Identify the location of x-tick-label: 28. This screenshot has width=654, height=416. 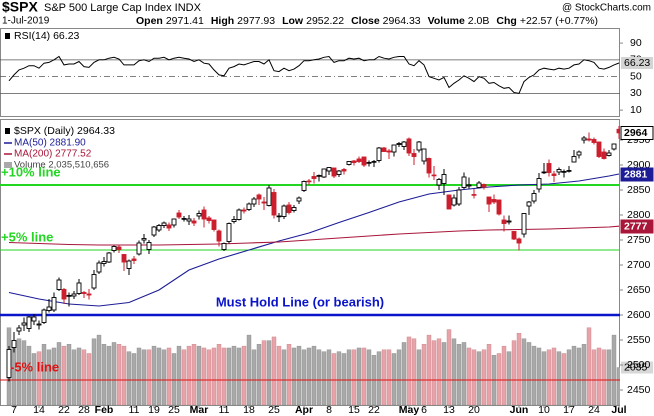
(84, 410).